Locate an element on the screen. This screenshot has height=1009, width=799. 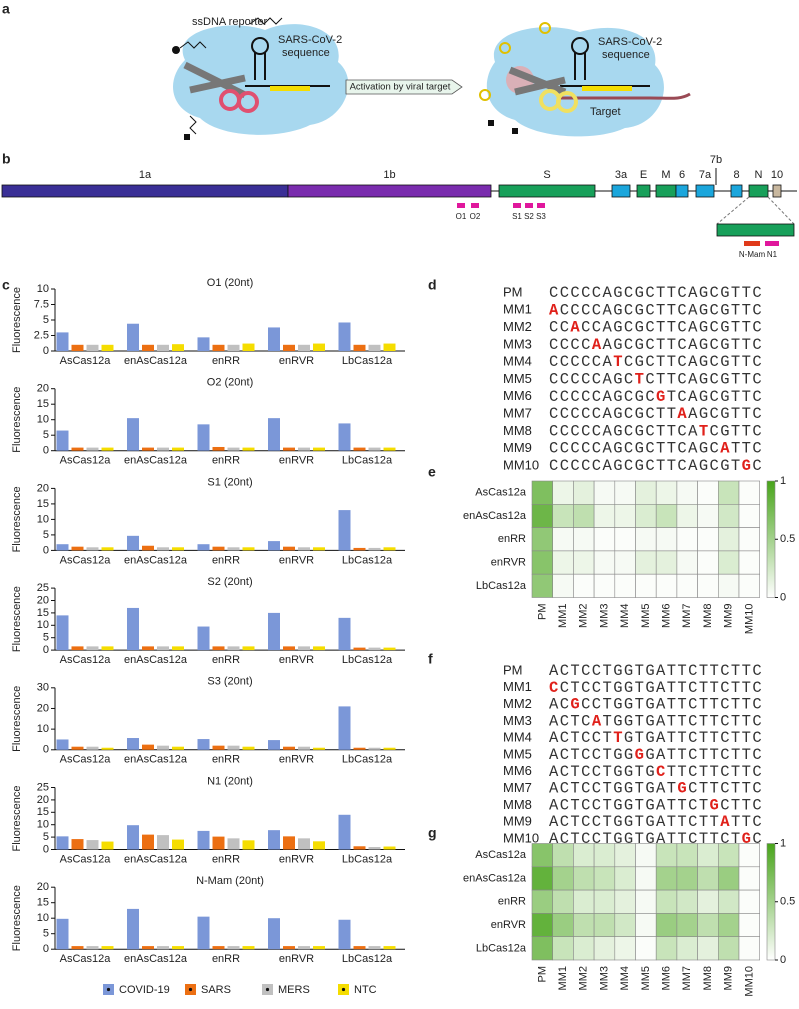
segment-label: 8 is located at coordinates (736, 175).